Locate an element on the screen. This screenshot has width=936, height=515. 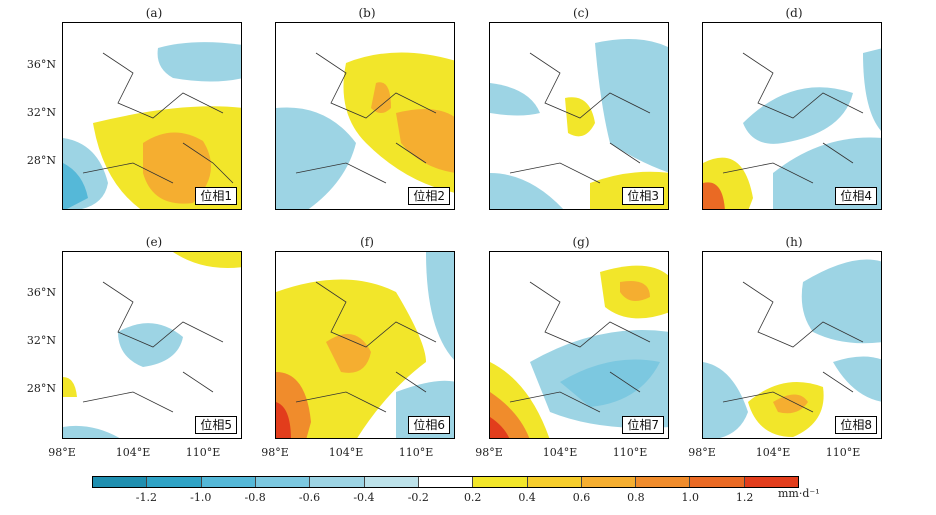
colorbar-tick-label: 0.4 is located at coordinates (527, 497).